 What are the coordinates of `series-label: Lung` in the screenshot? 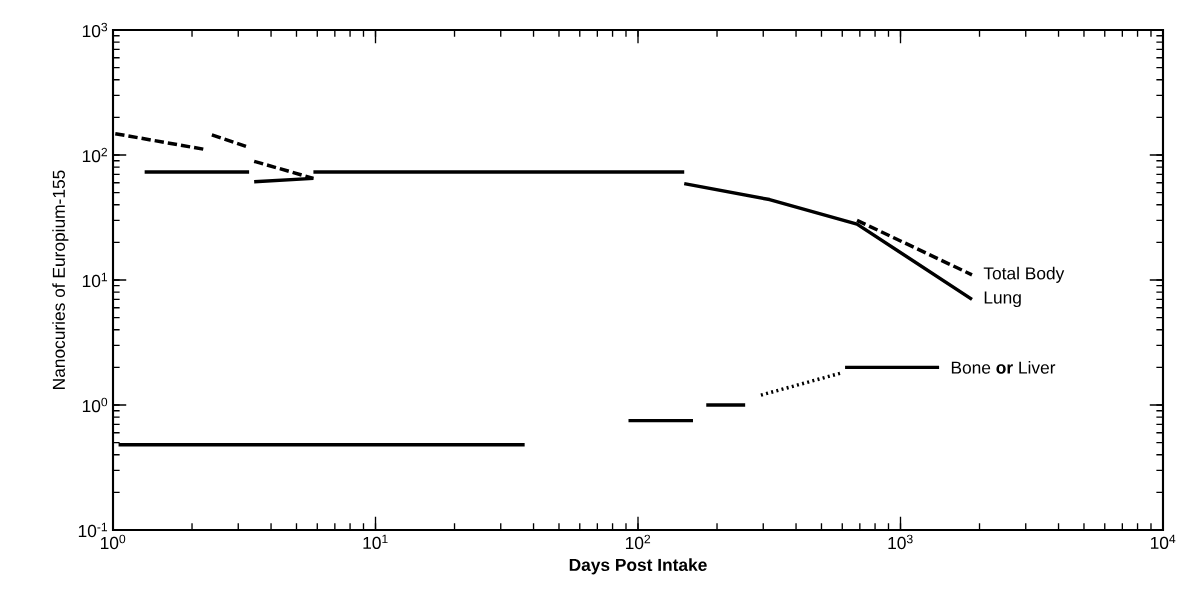 It's located at (1002, 299).